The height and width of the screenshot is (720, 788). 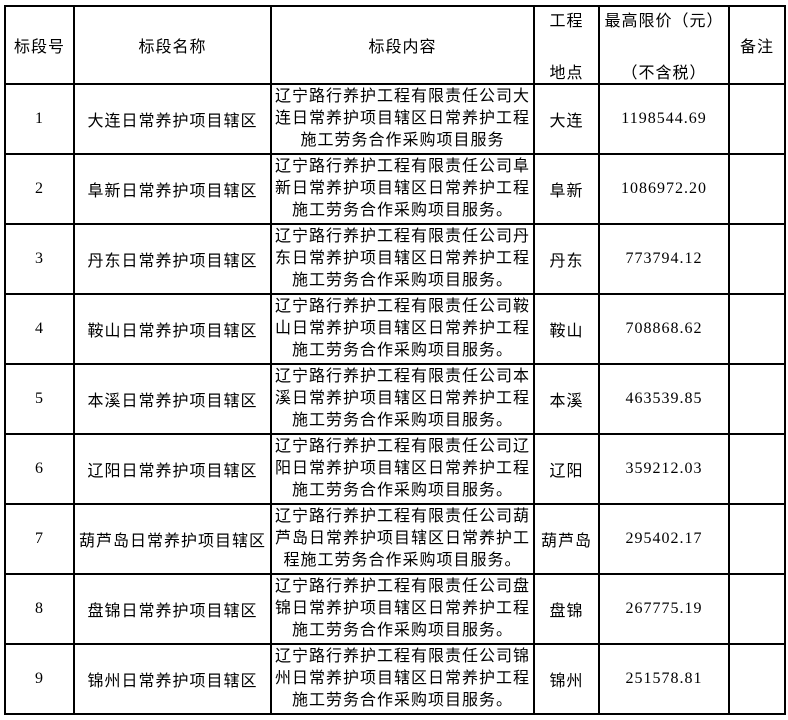 What do you see at coordinates (664, 399) in the screenshot?
I see `cell-max-price: 463539.85` at bounding box center [664, 399].